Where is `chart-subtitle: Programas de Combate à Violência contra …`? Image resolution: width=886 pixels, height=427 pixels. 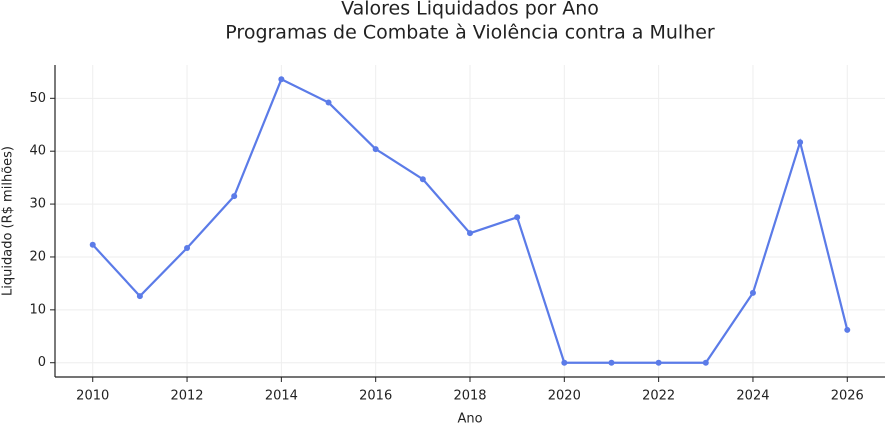
chart-subtitle: Programas de Combate à Violência contra … is located at coordinates (470, 33).